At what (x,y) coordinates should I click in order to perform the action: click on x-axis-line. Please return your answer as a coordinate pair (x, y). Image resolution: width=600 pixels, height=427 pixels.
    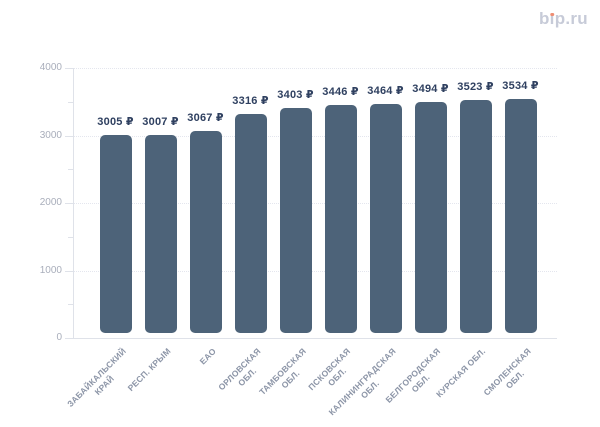
    Looking at the image, I should click on (315, 338).